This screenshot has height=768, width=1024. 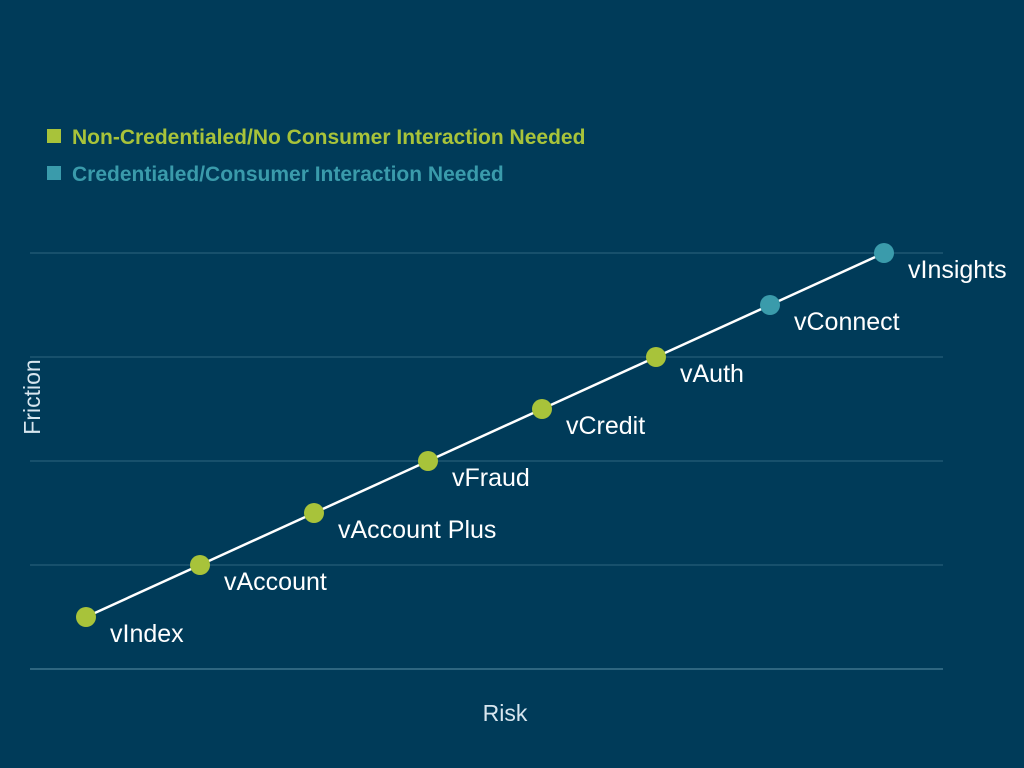 What do you see at coordinates (147, 634) in the screenshot?
I see `point-label: vIndex` at bounding box center [147, 634].